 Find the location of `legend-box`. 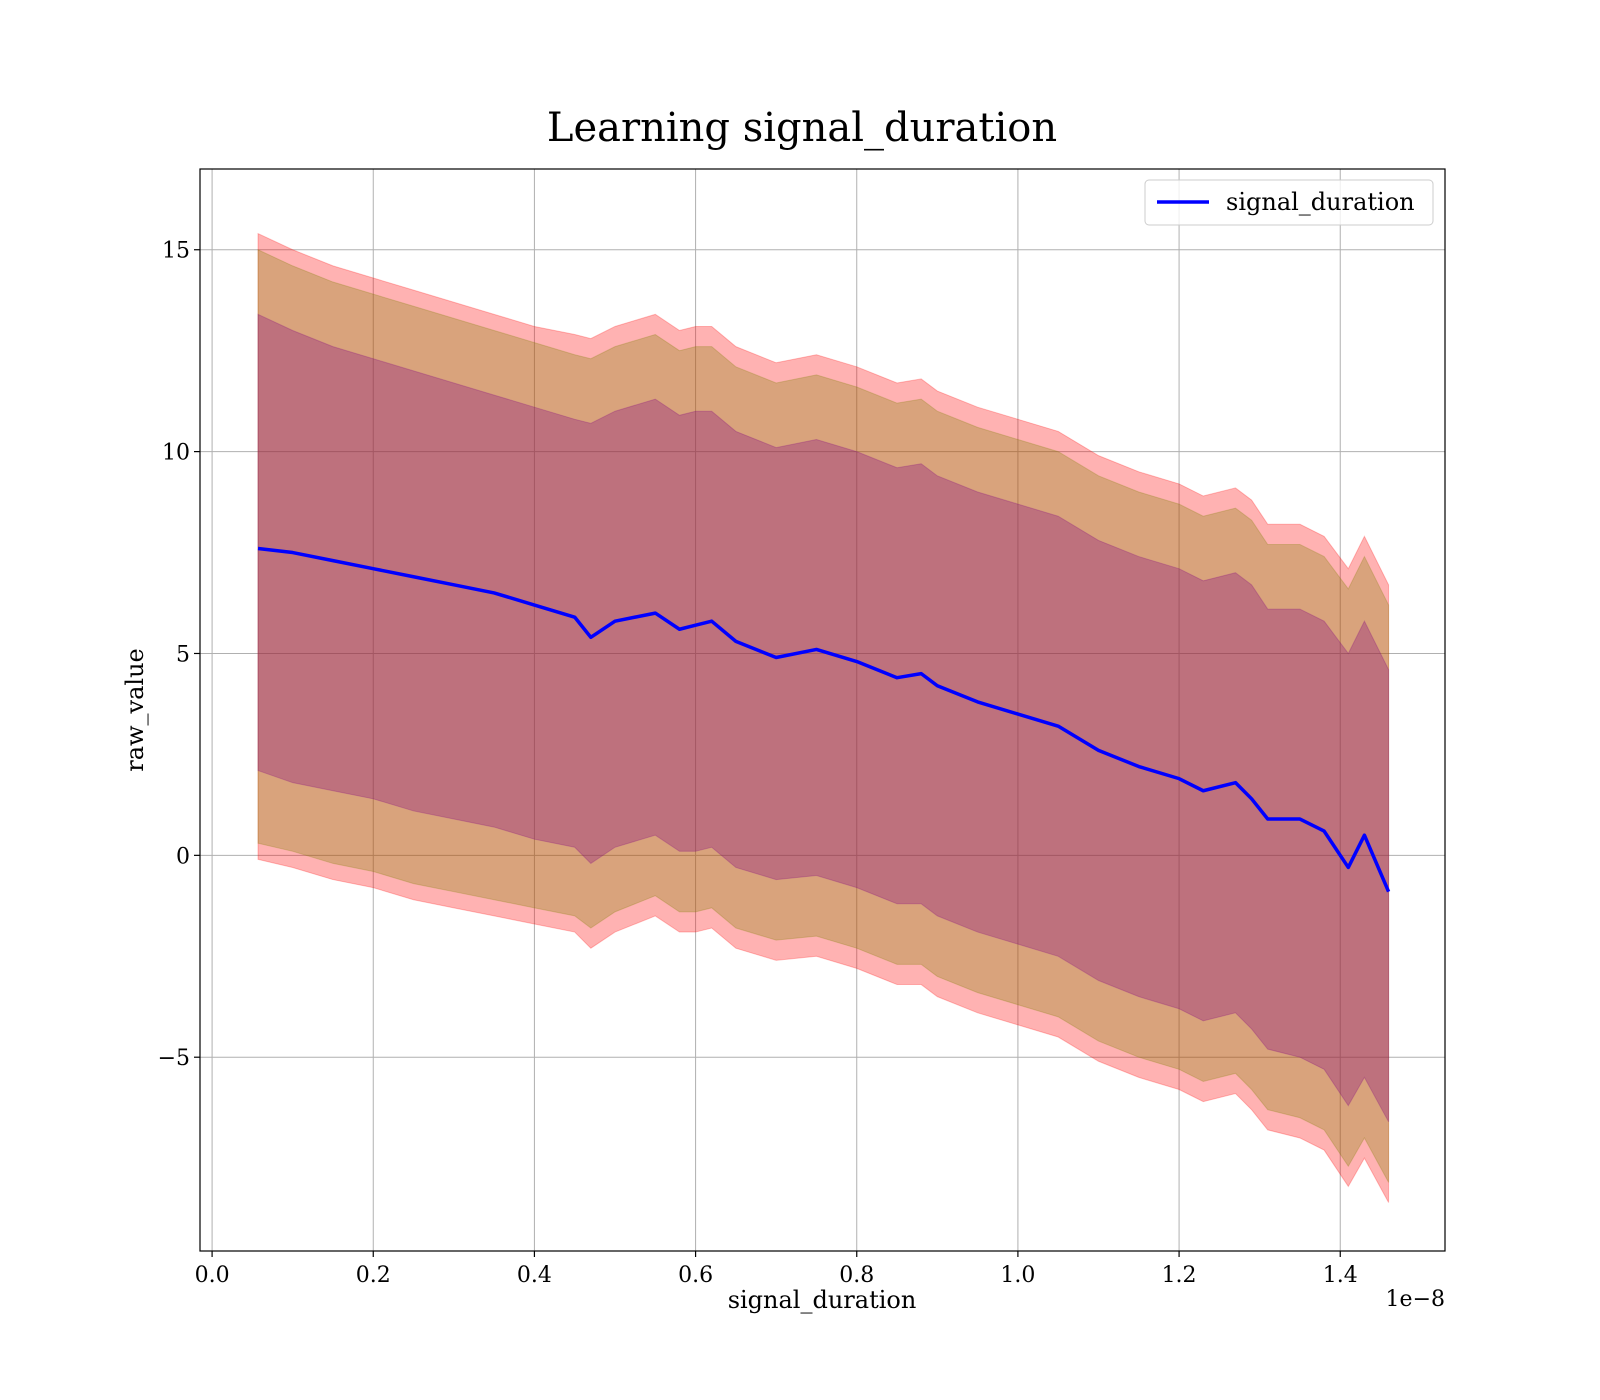

legend-box is located at coordinates (1289, 202).